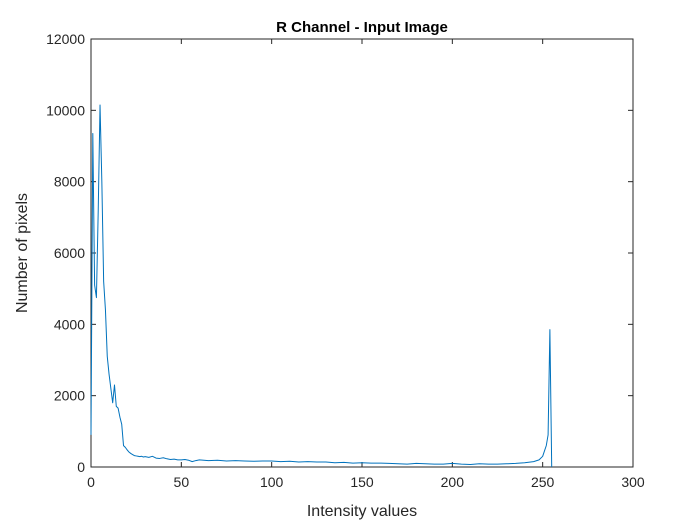 This screenshot has width=700, height=525. Describe the element at coordinates (543, 482) in the screenshot. I see `x-tick-label: 250` at that location.